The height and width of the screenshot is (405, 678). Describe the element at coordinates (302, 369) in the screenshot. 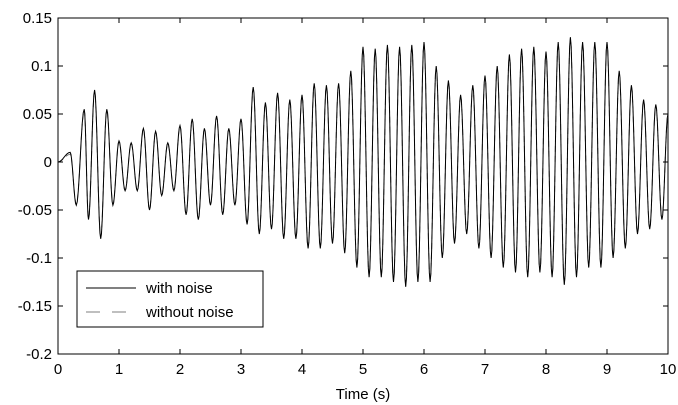

I see `x-tick-label: 4` at that location.